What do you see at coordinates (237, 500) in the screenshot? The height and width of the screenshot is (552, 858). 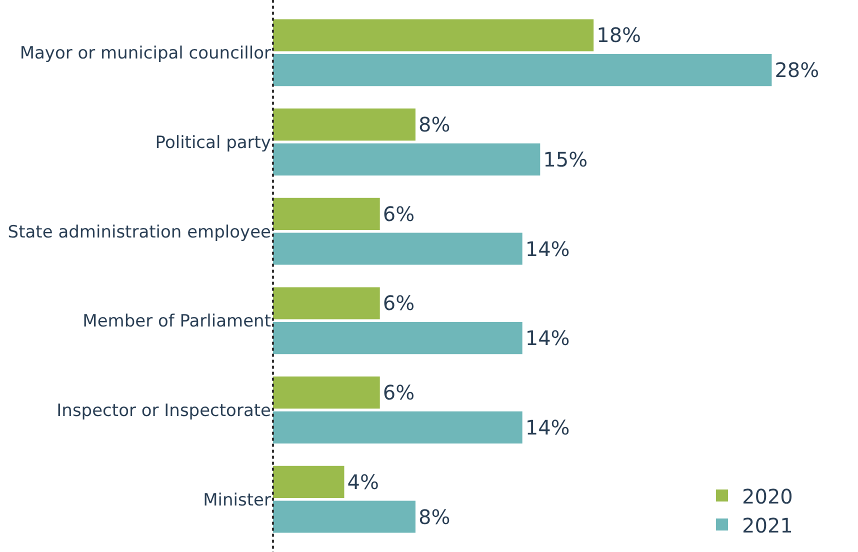 I see `y-tick-label: Minister` at bounding box center [237, 500].